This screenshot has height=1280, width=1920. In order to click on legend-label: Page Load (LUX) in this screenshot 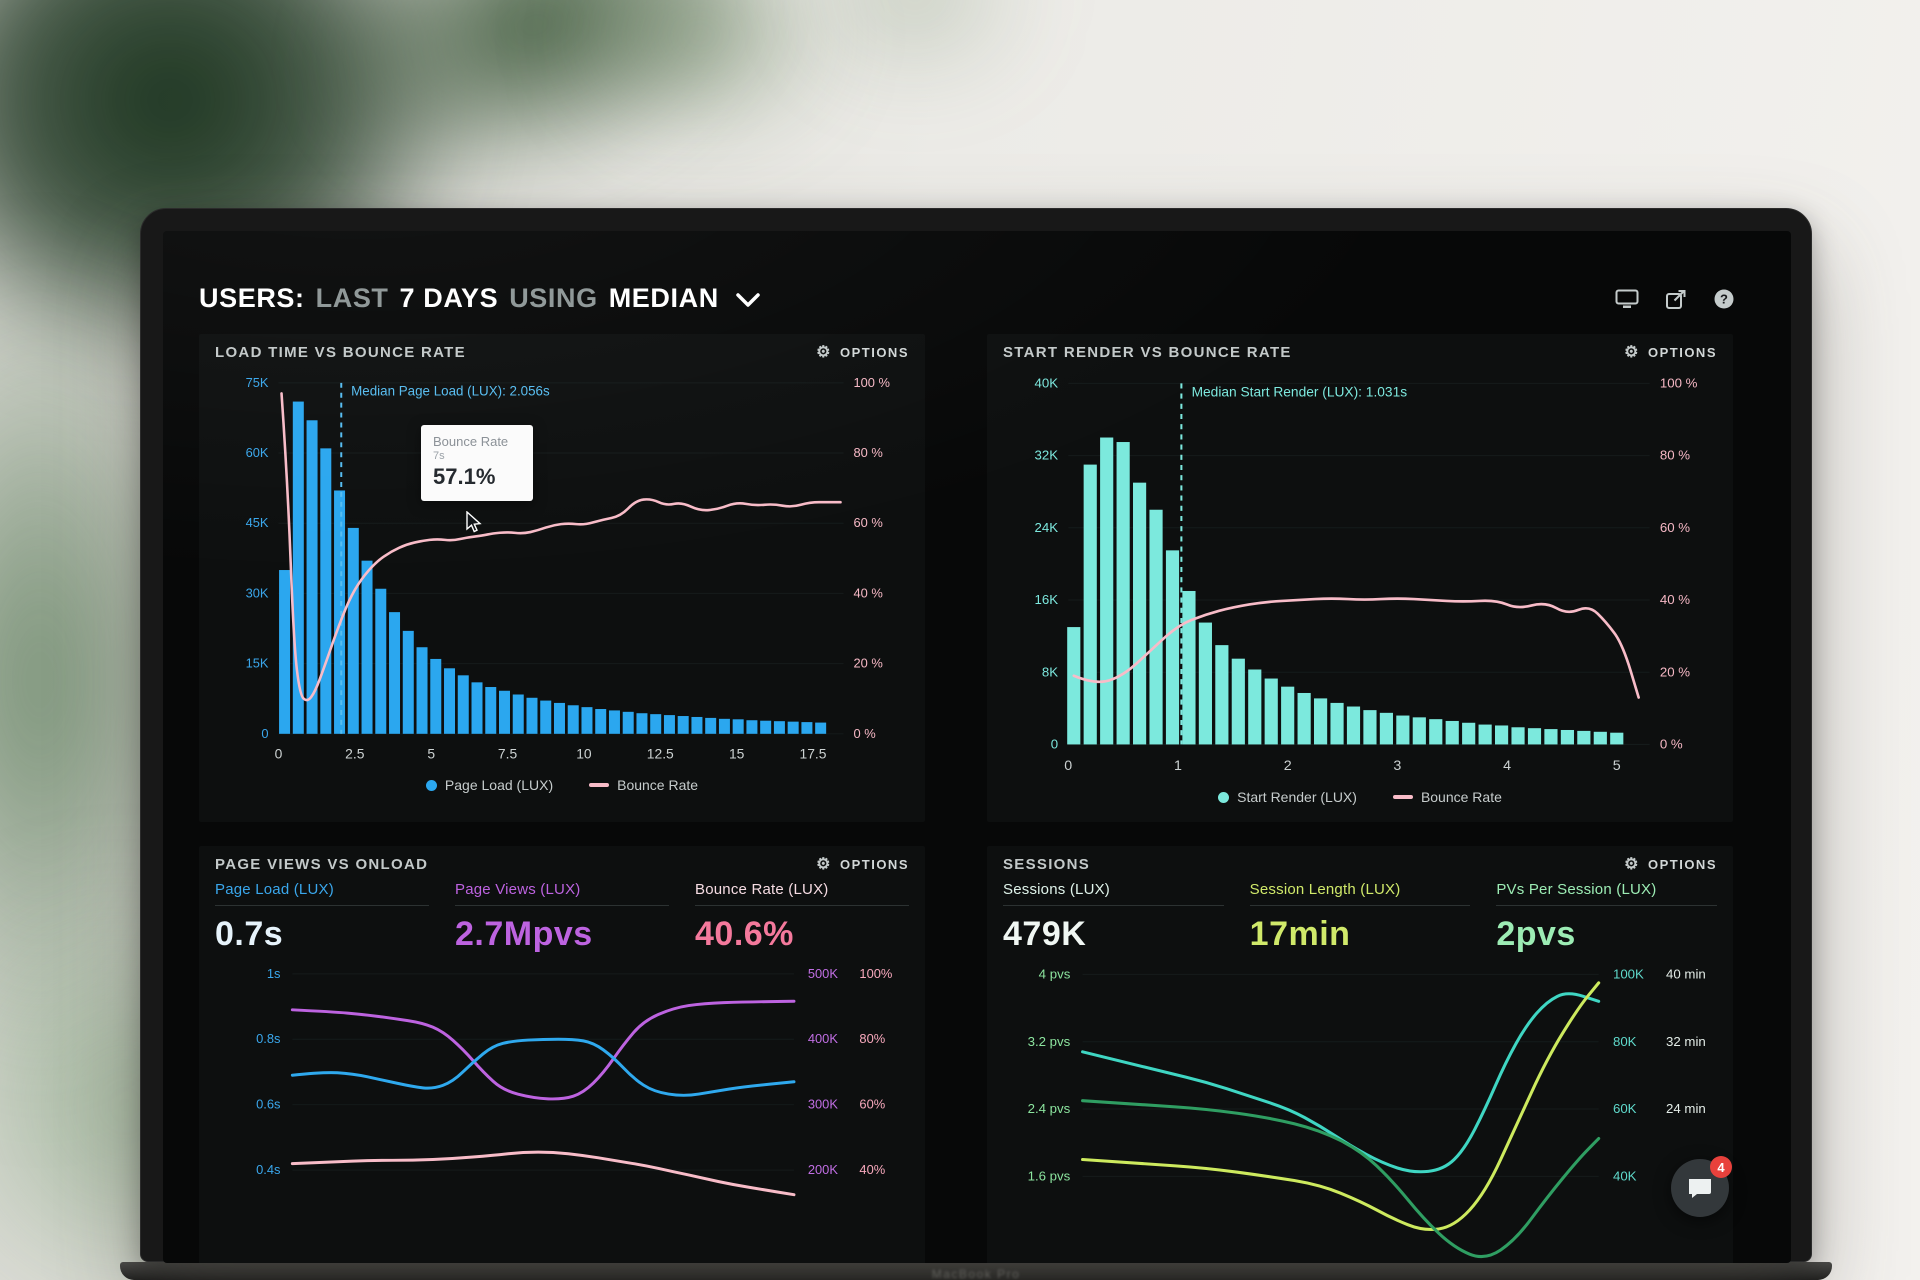, I will do `click(499, 785)`.